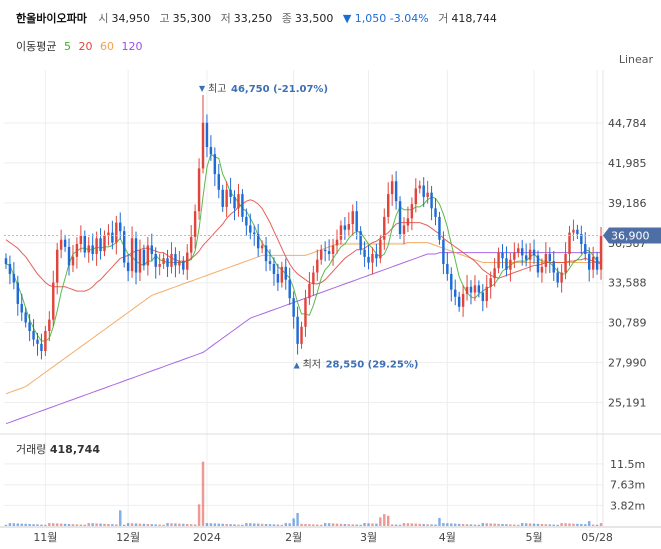 This screenshot has height=549, width=661. I want to click on open-value: 34,950, so click(130, 18).